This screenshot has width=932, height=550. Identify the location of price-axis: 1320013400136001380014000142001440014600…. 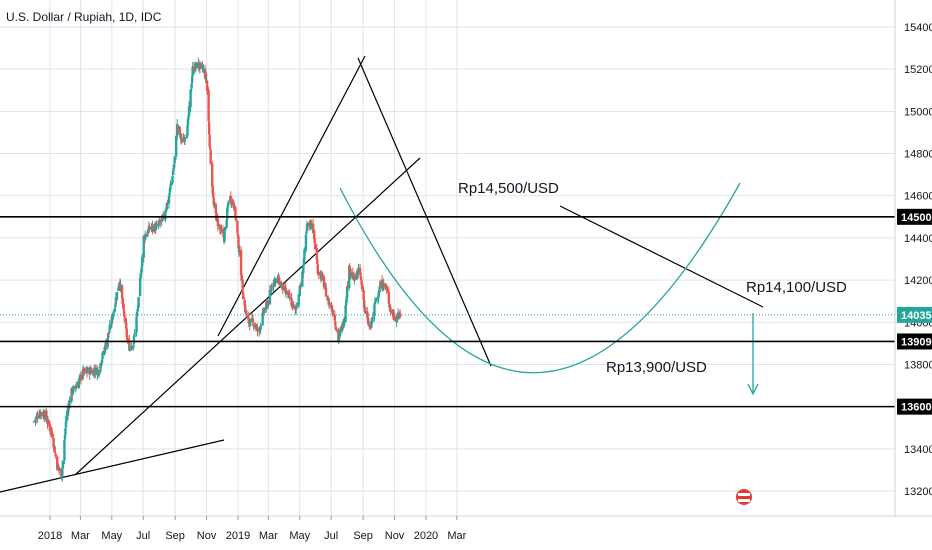
(918, 260).